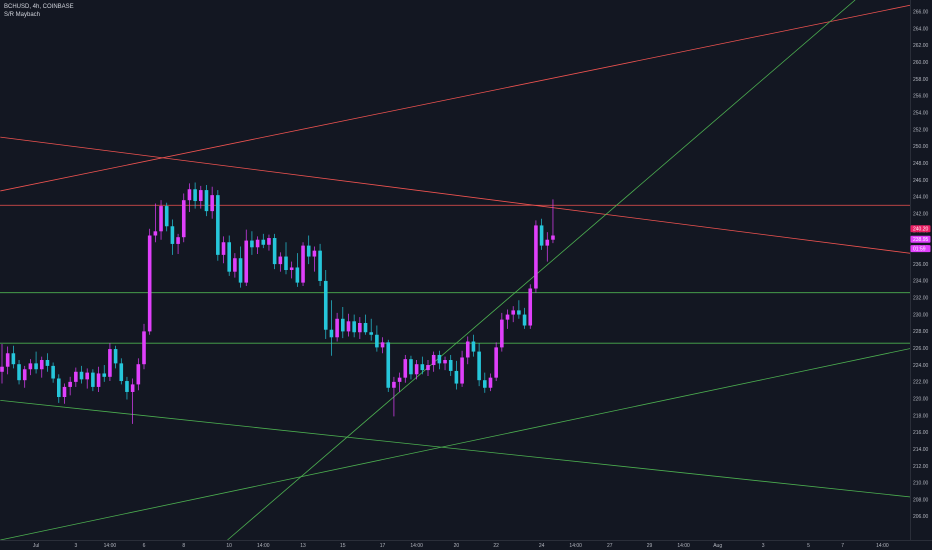 The height and width of the screenshot is (550, 932). Describe the element at coordinates (466, 545) in the screenshot. I see `time-axis` at that location.